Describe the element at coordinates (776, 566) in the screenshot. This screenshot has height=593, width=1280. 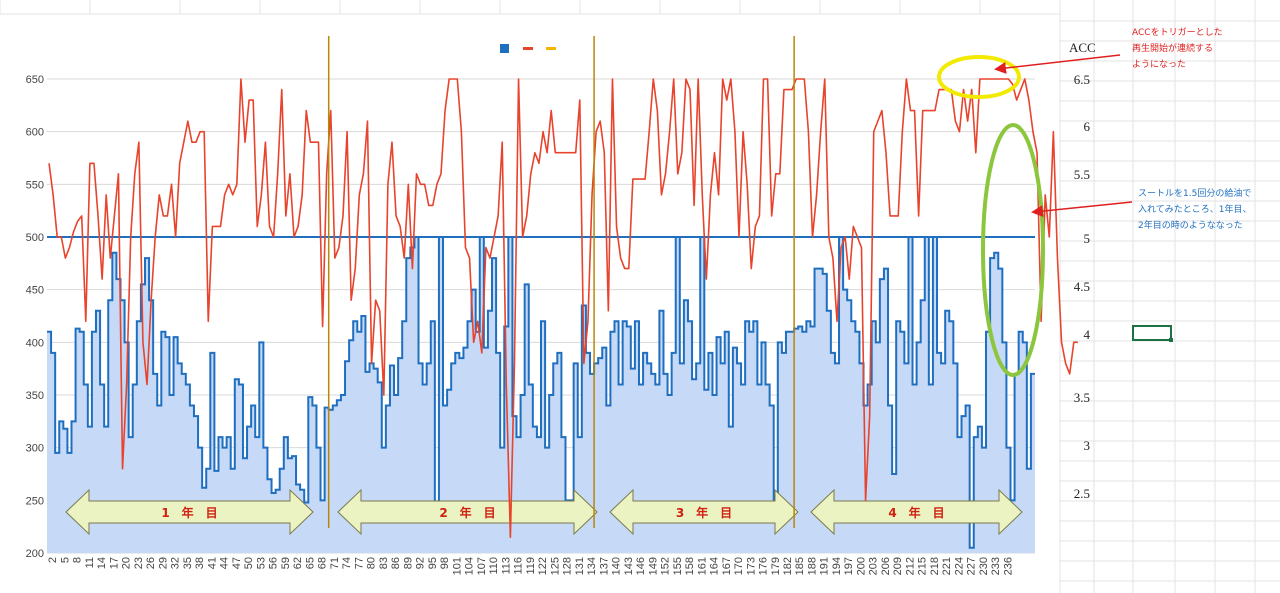
I see `x-tick-label: 179` at that location.